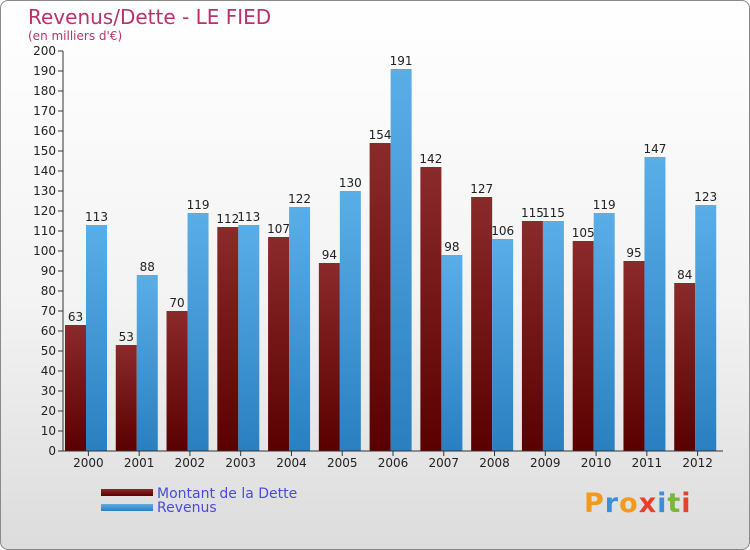 The image size is (750, 550). I want to click on data-label-revenus: 123, so click(705, 197).